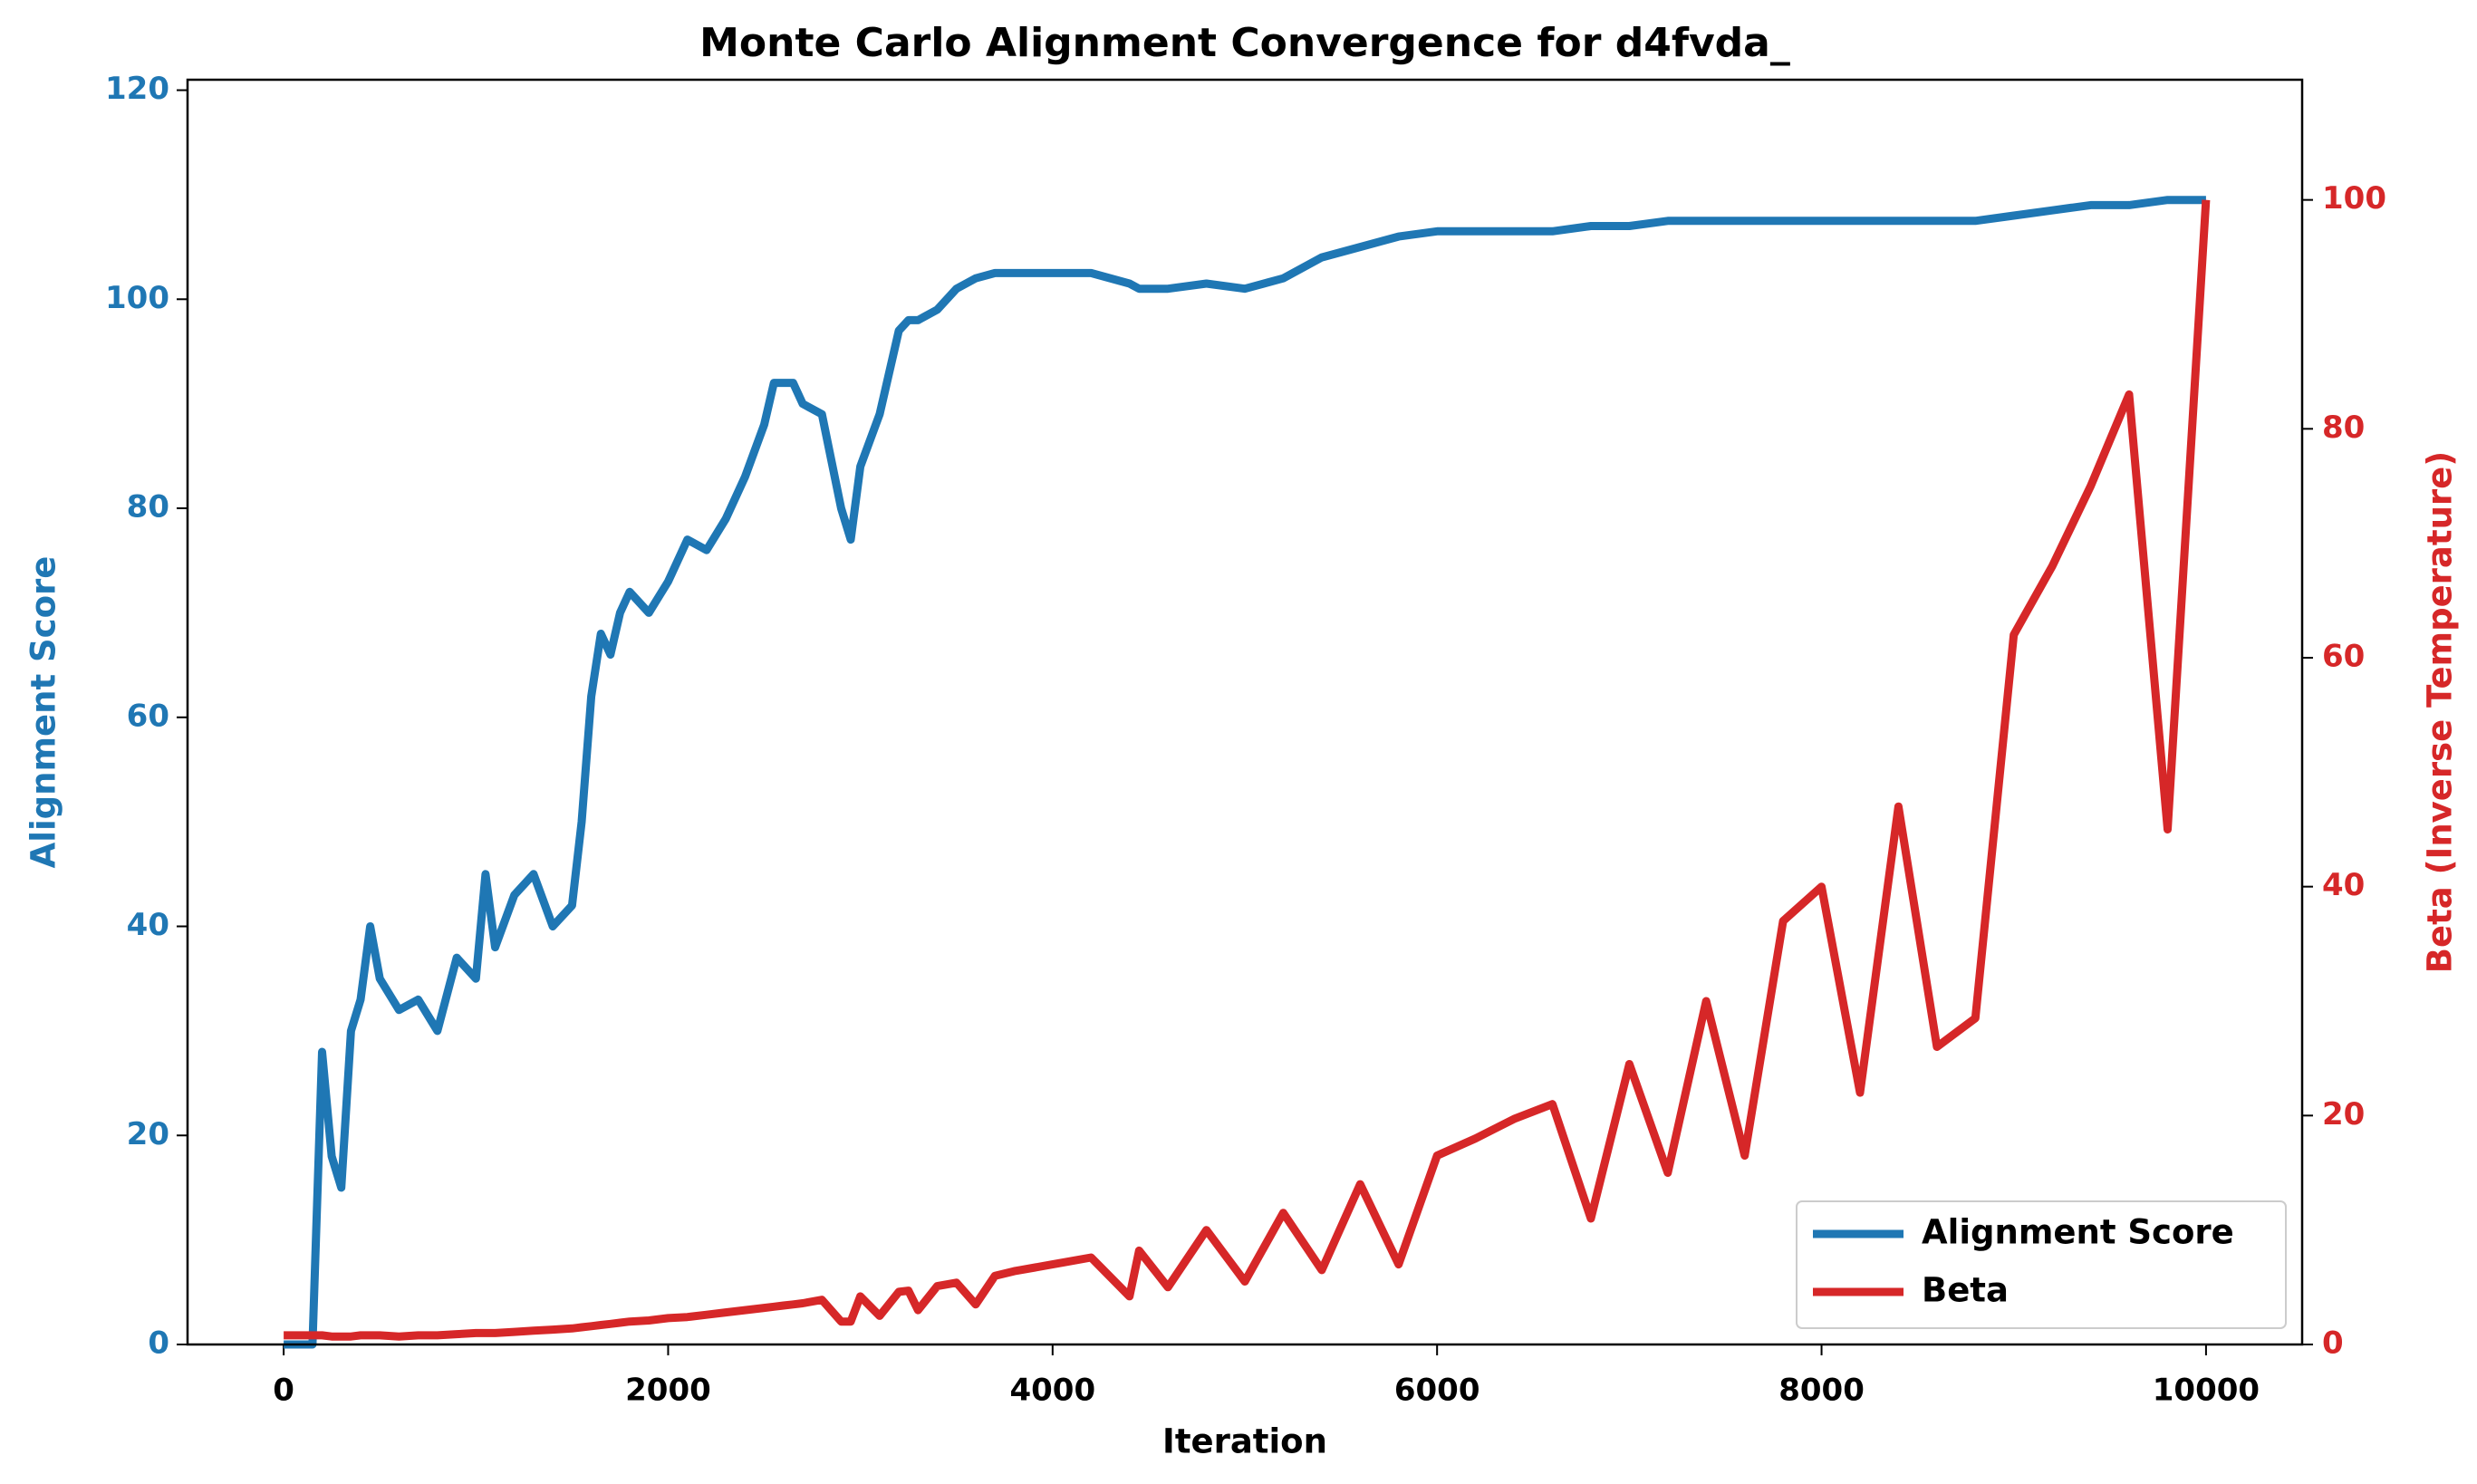  I want to click on y2-tick-label: 0, so click(2333, 1344).